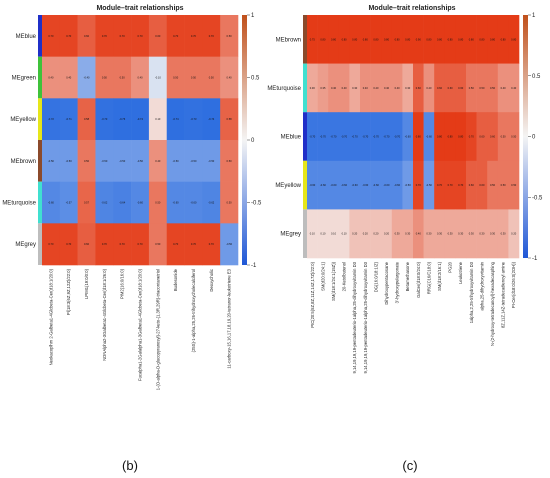  I want to click on column-label: SM(d18:1/24:1(15Z)), so click(333, 280).